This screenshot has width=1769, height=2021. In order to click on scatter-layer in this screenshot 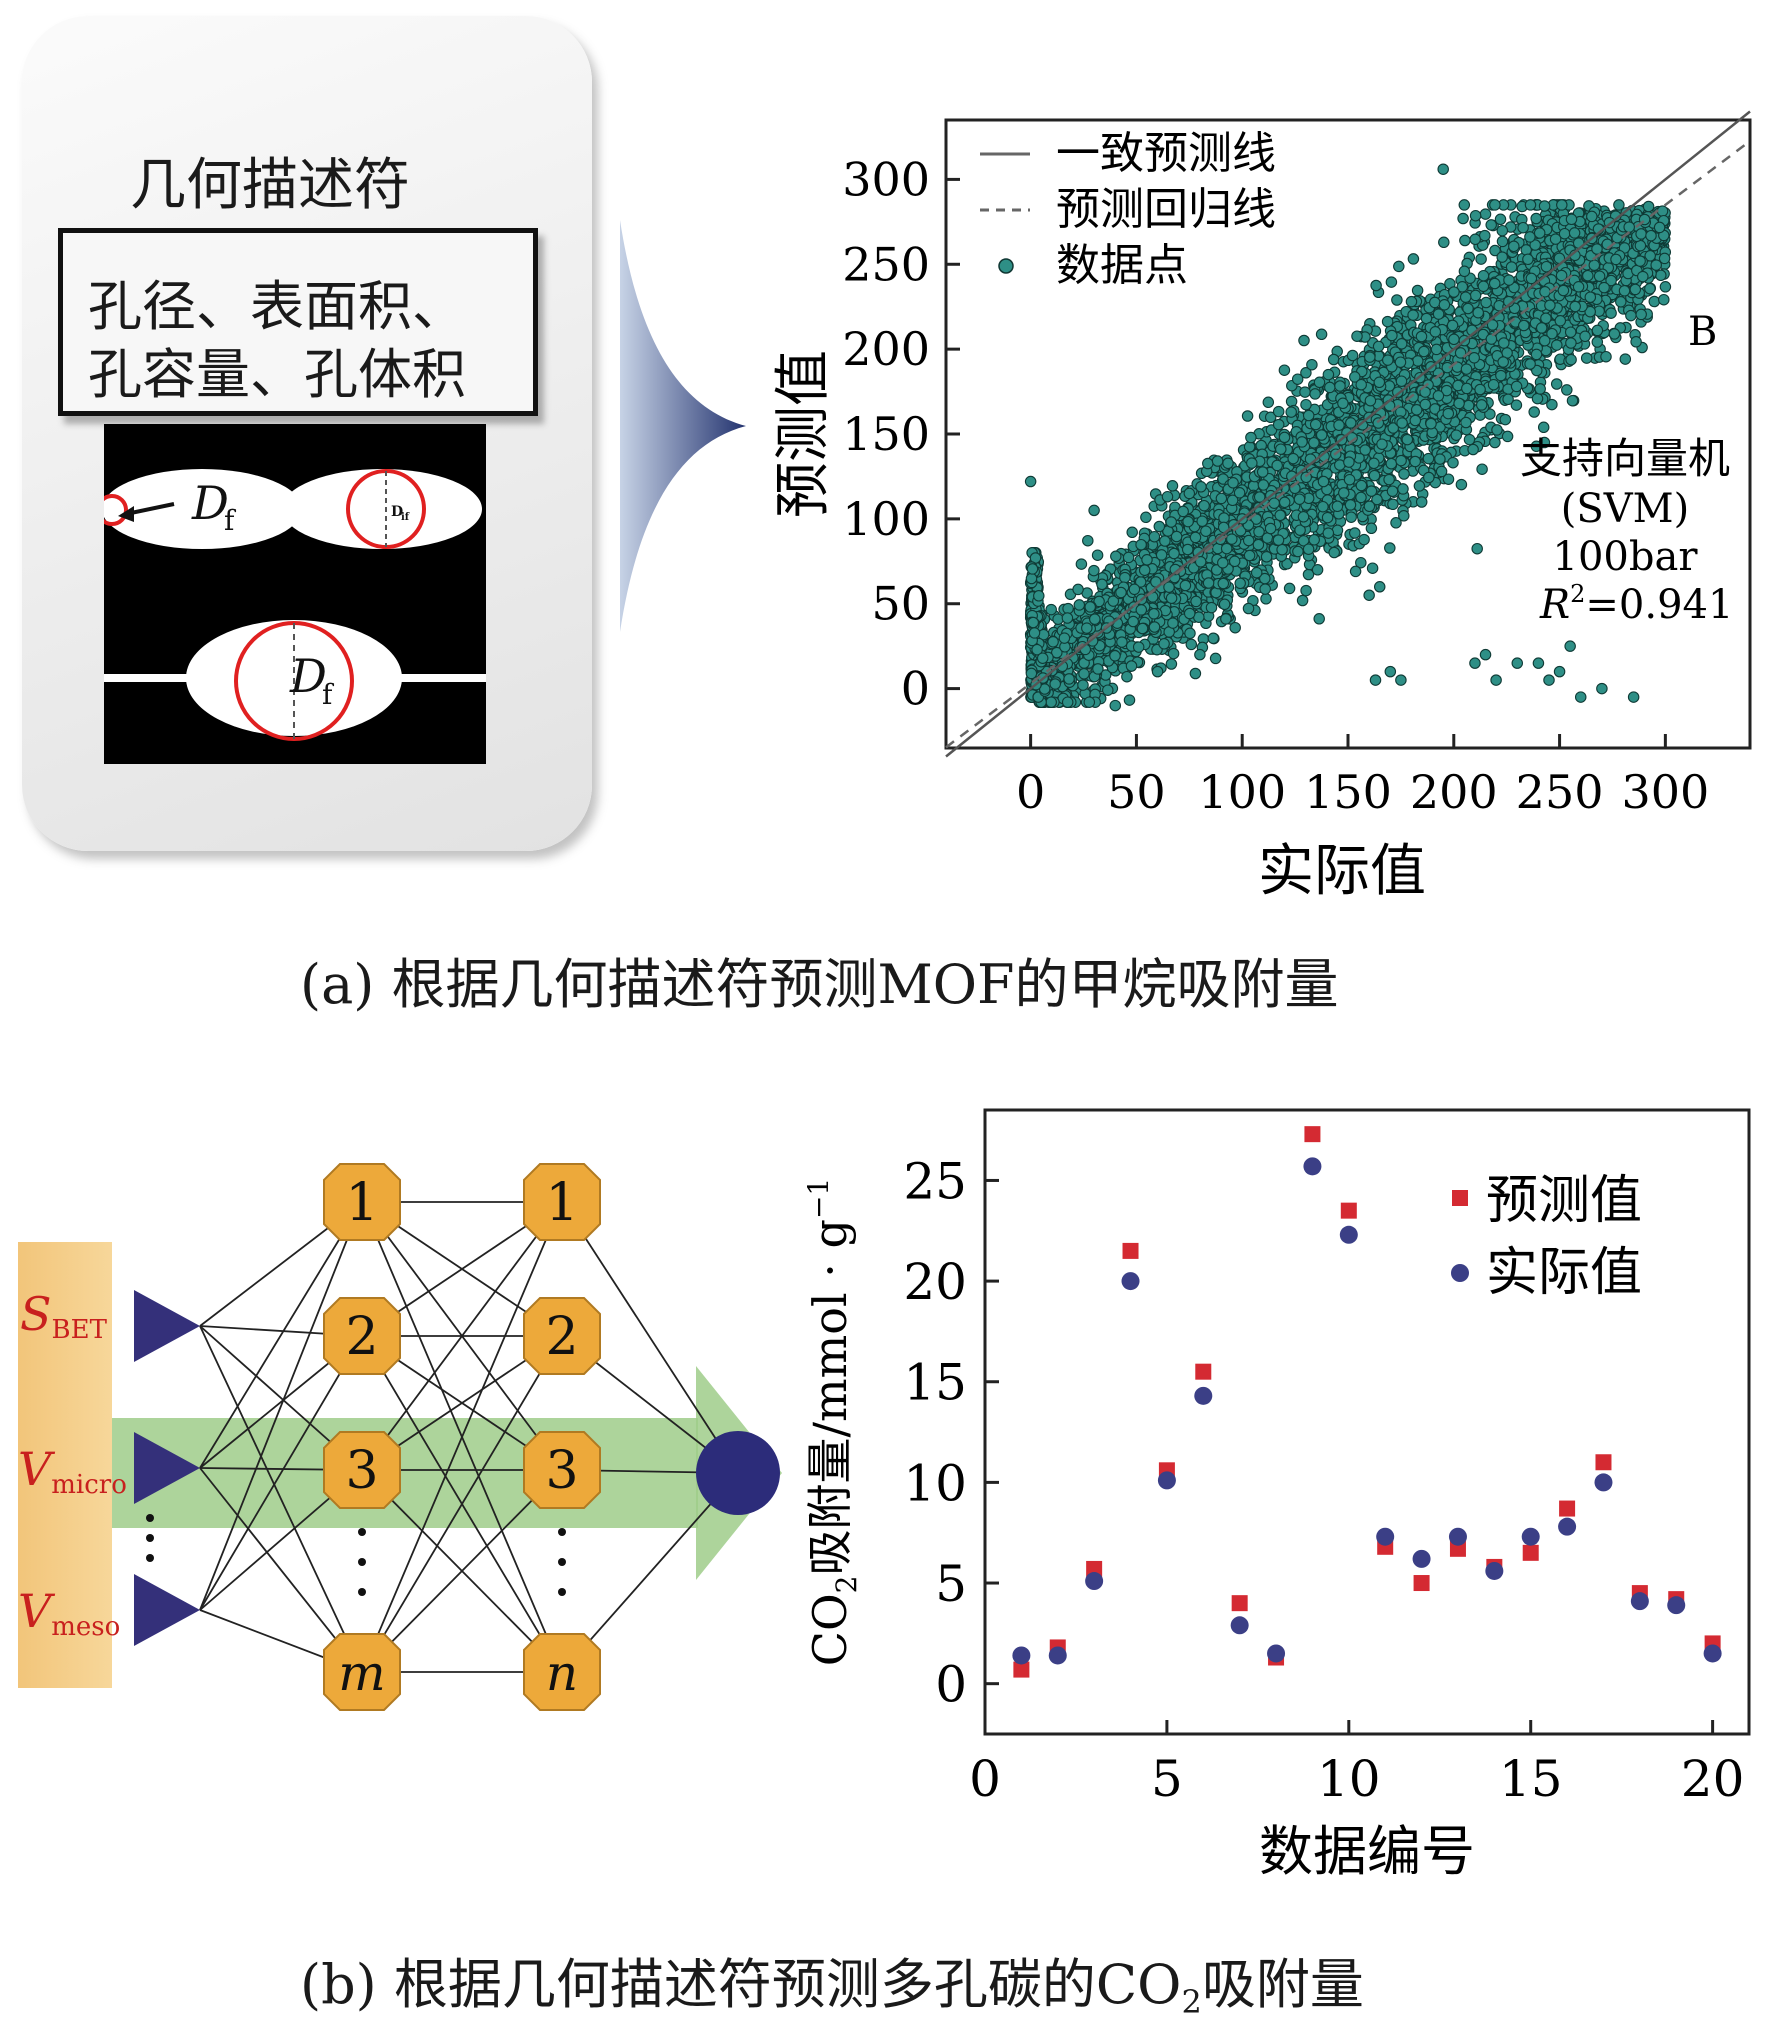, I will do `click(1348, 437)`.